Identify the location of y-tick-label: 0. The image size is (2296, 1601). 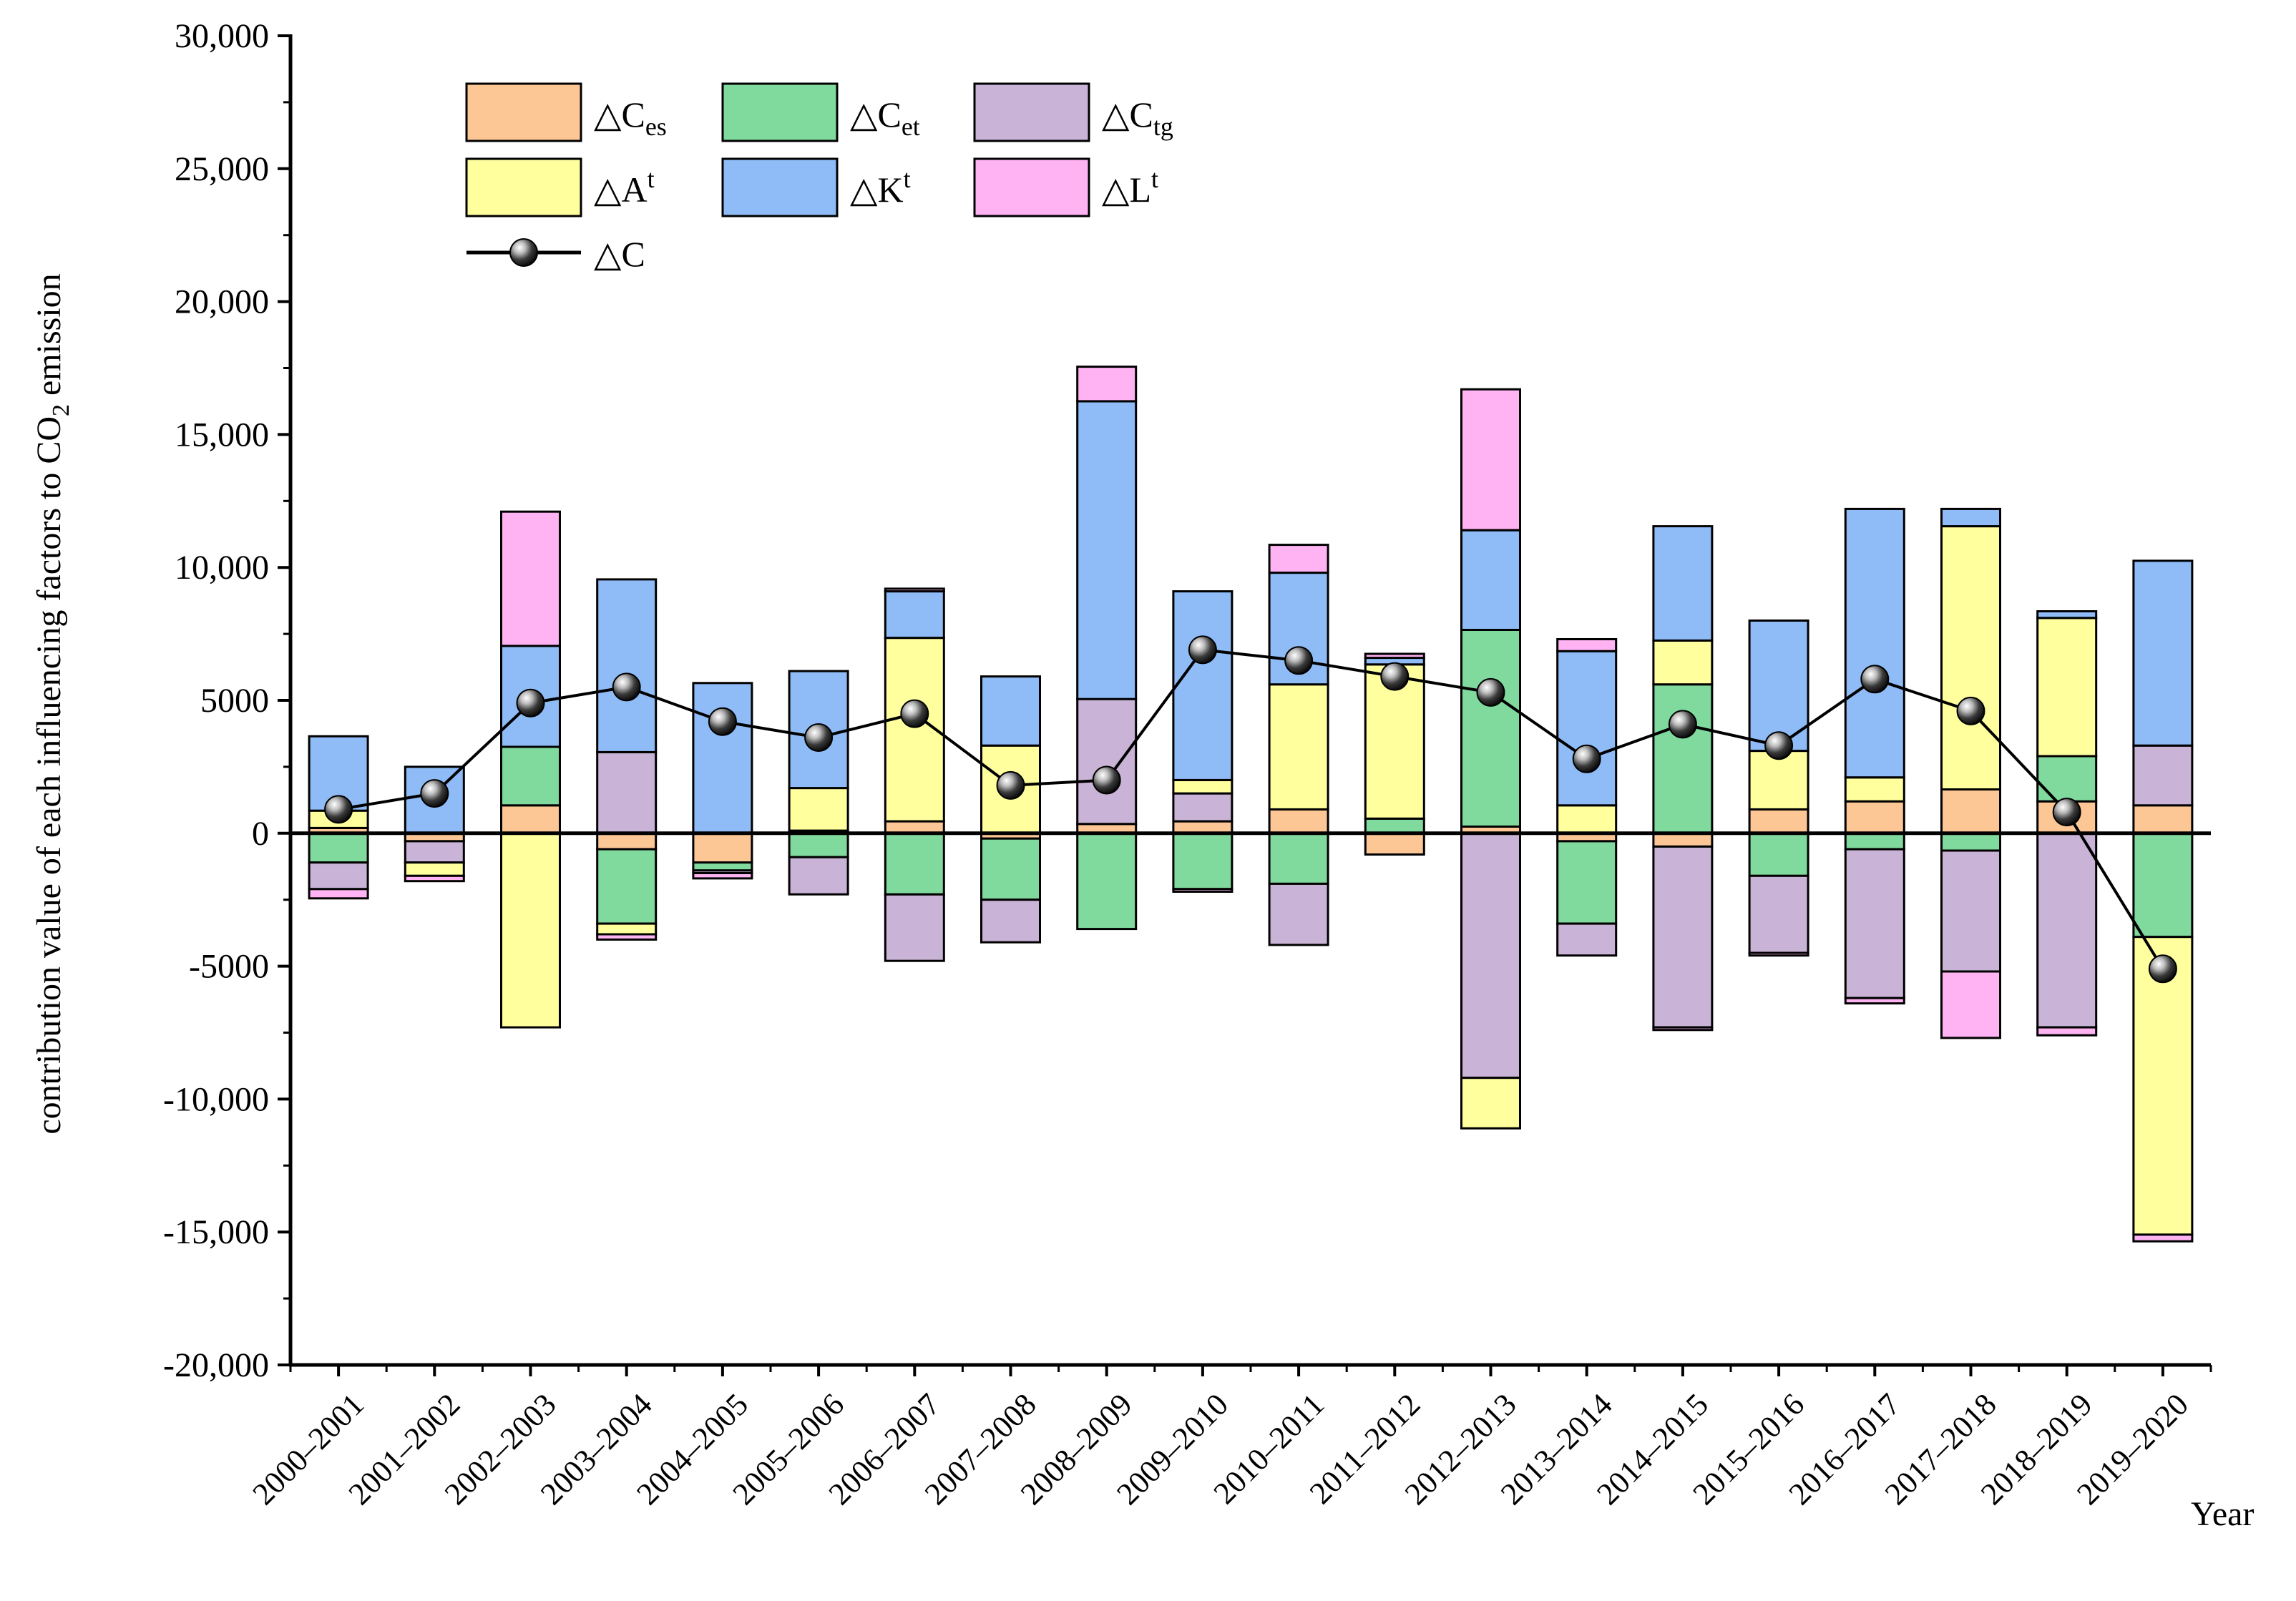
(260, 834).